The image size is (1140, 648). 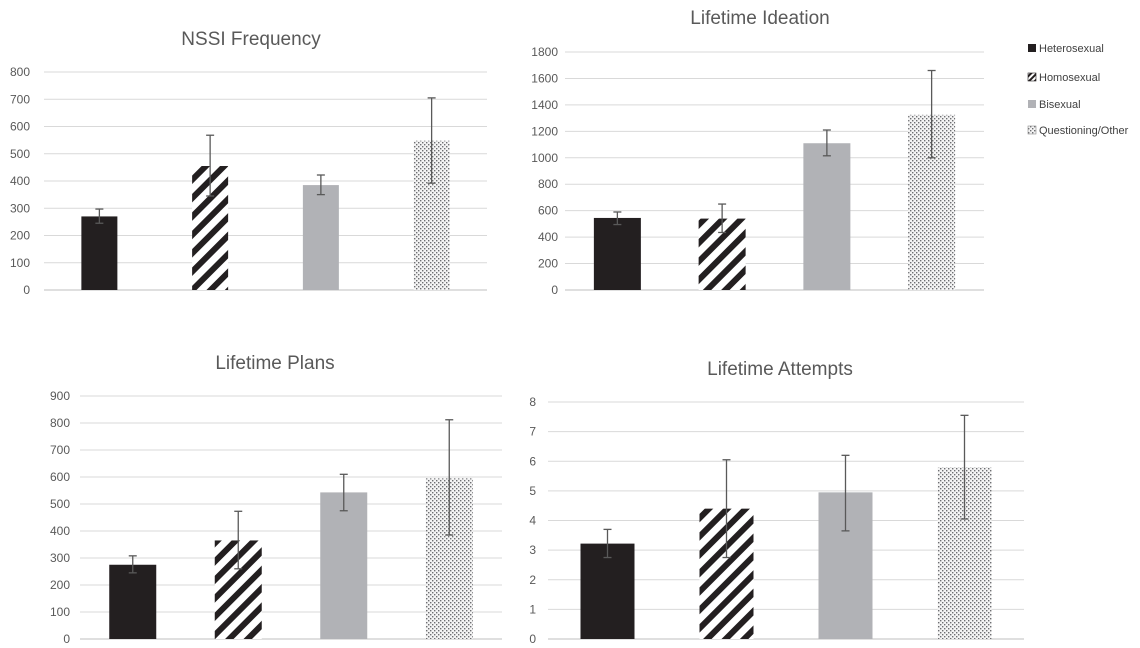 What do you see at coordinates (532, 402) in the screenshot?
I see `y-tick-label: 8` at bounding box center [532, 402].